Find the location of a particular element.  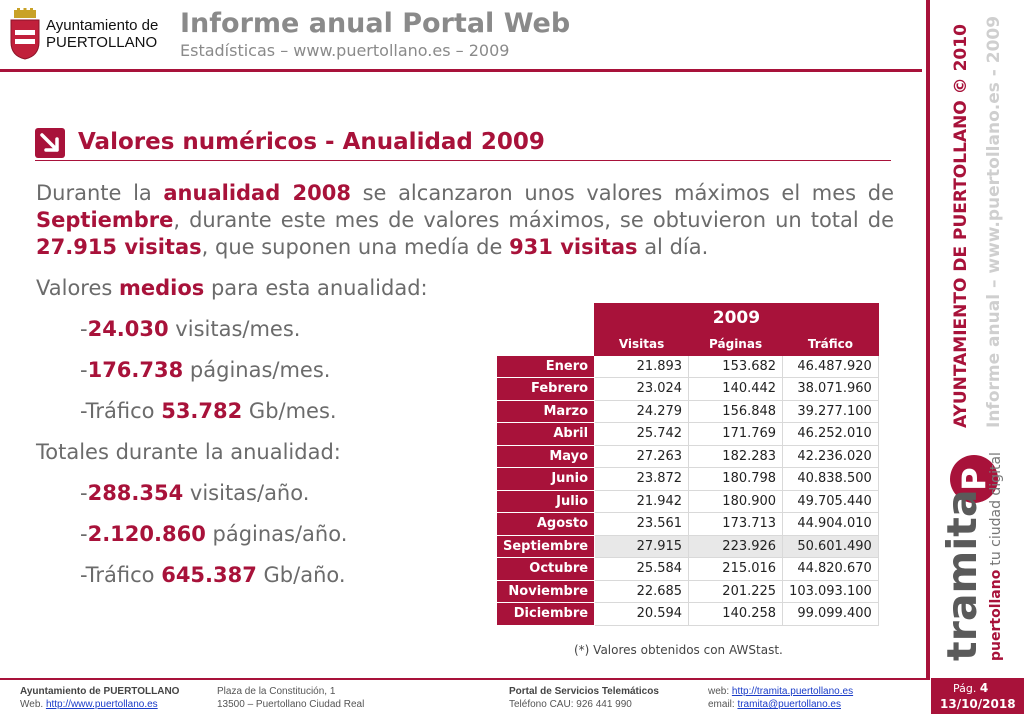

visitas-cell: 21.942 is located at coordinates (642, 501).